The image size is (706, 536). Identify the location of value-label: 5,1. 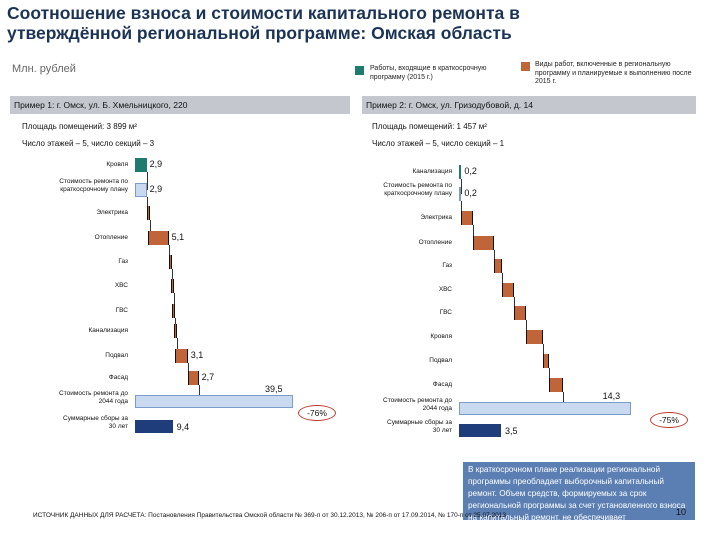
(178, 237).